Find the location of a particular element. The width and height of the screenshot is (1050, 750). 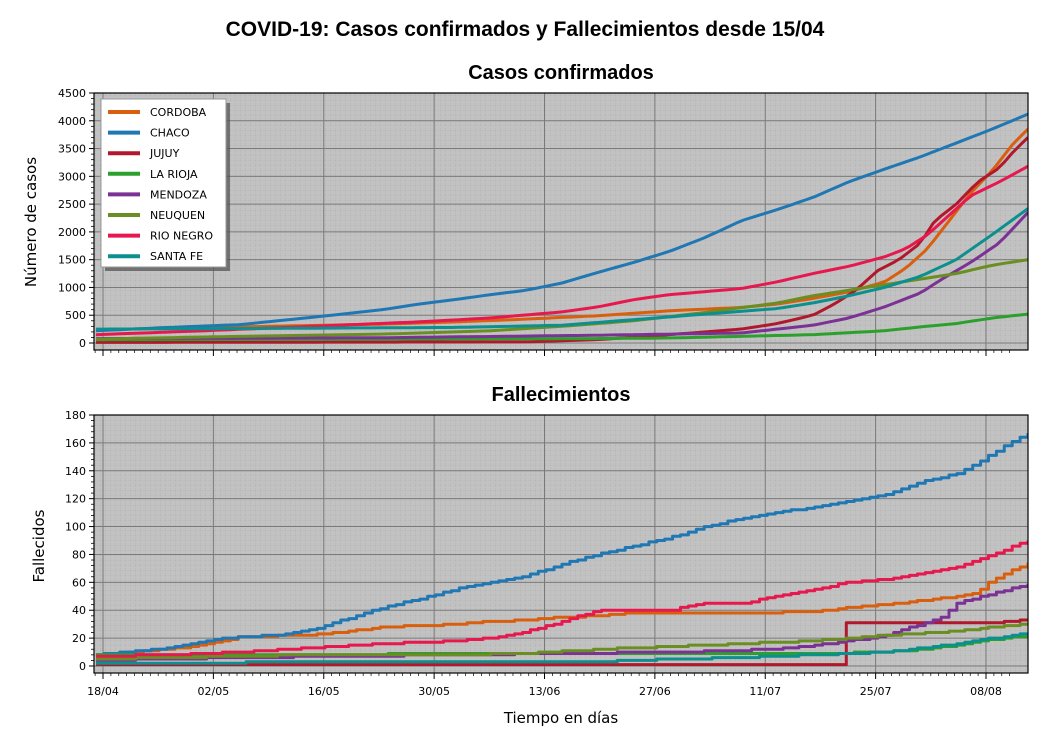

deaths-y-tick-label: 160 is located at coordinates (75, 443).